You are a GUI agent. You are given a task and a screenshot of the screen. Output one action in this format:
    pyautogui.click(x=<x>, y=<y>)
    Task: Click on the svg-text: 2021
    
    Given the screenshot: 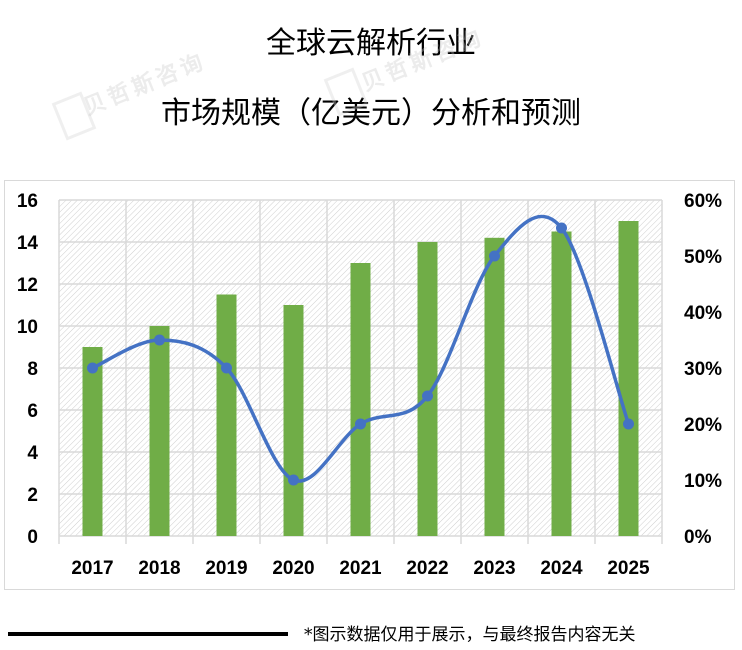 What is the action you would take?
    pyautogui.click(x=360, y=568)
    